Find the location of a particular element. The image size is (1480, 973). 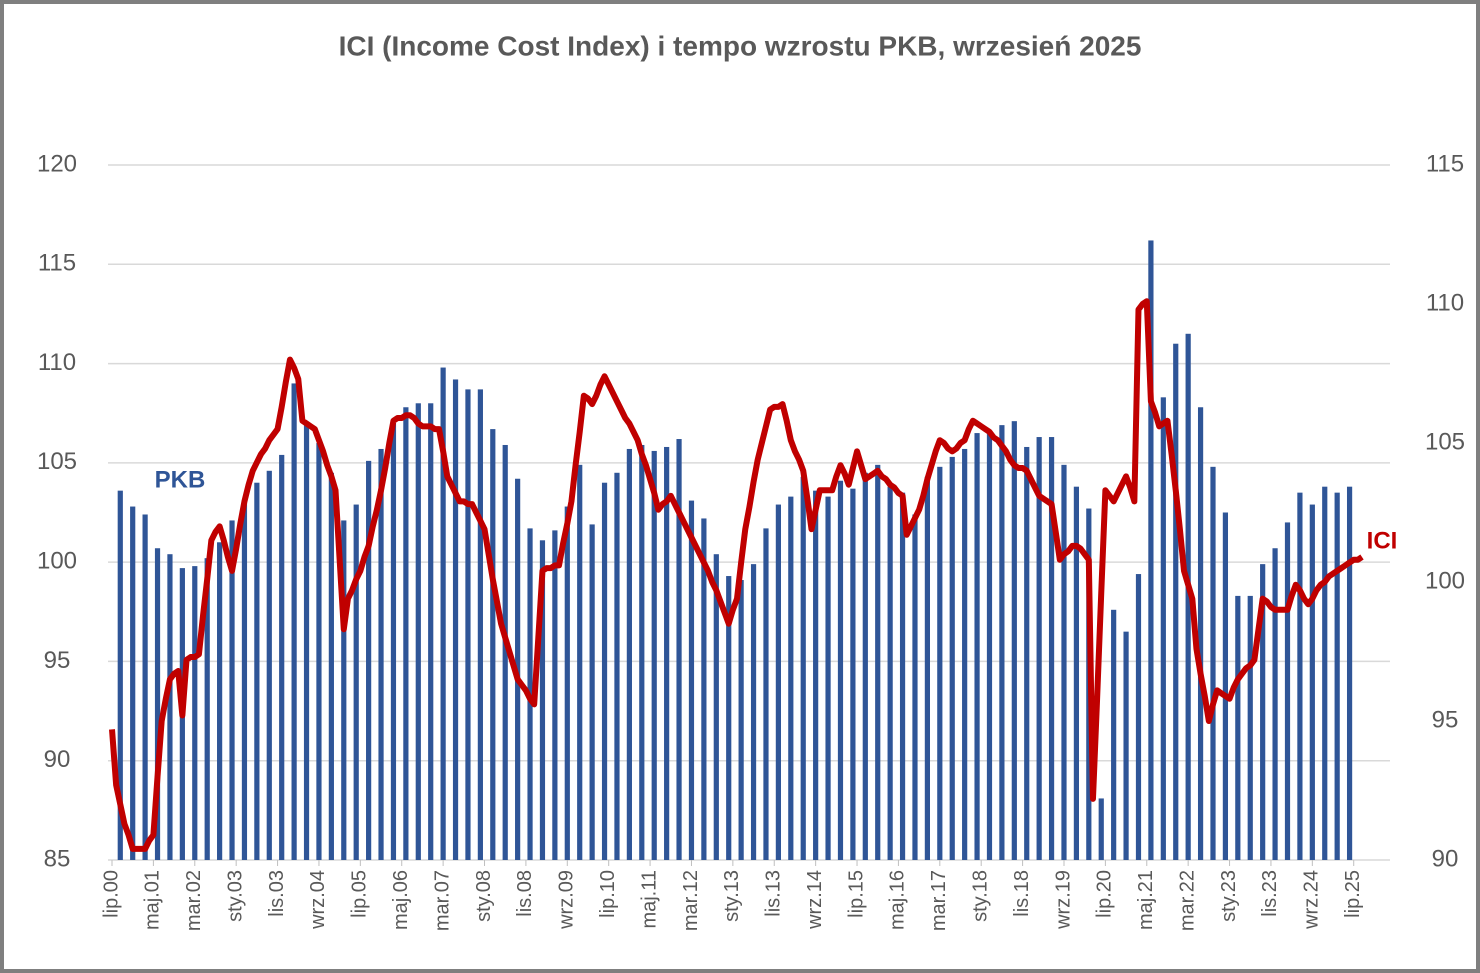

y-tick-label: 95 is located at coordinates (57, 660).